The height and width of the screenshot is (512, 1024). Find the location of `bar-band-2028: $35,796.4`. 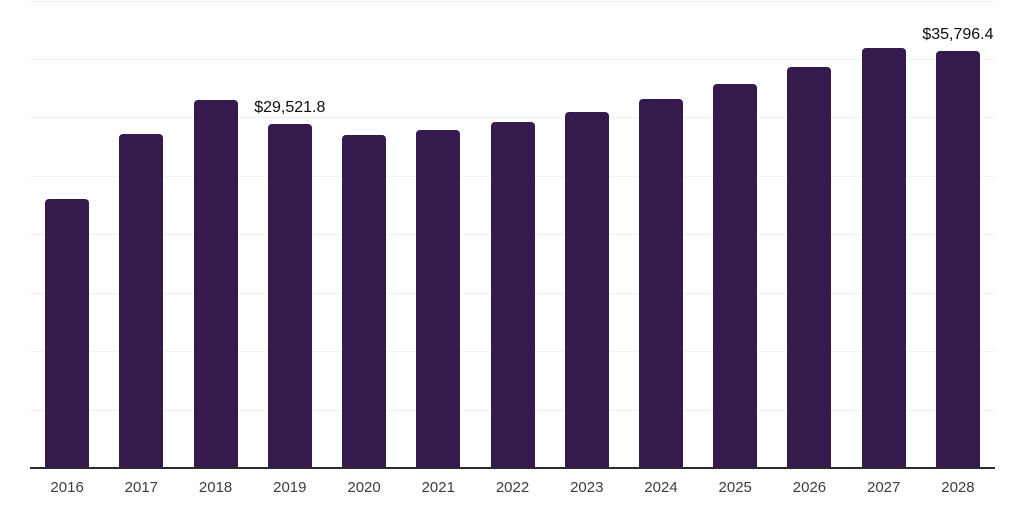

bar-band-2028: $35,796.4 is located at coordinates (958, 234).